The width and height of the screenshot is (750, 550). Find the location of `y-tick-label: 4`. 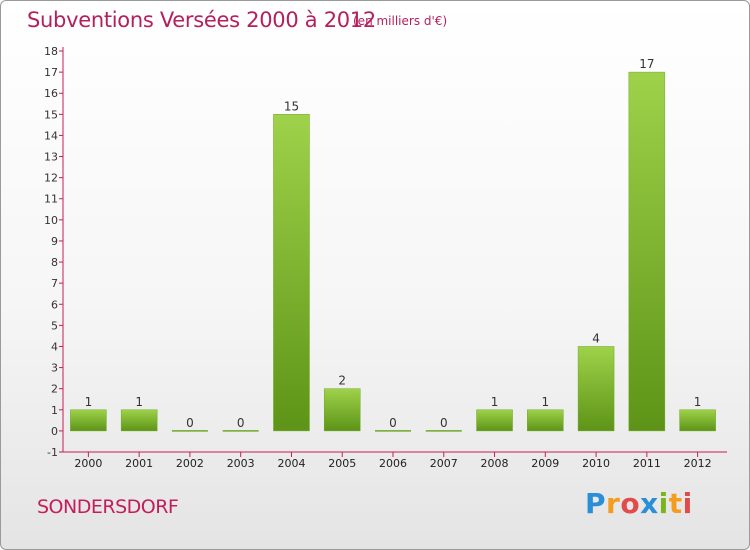

y-tick-label: 4 is located at coordinates (54, 346).